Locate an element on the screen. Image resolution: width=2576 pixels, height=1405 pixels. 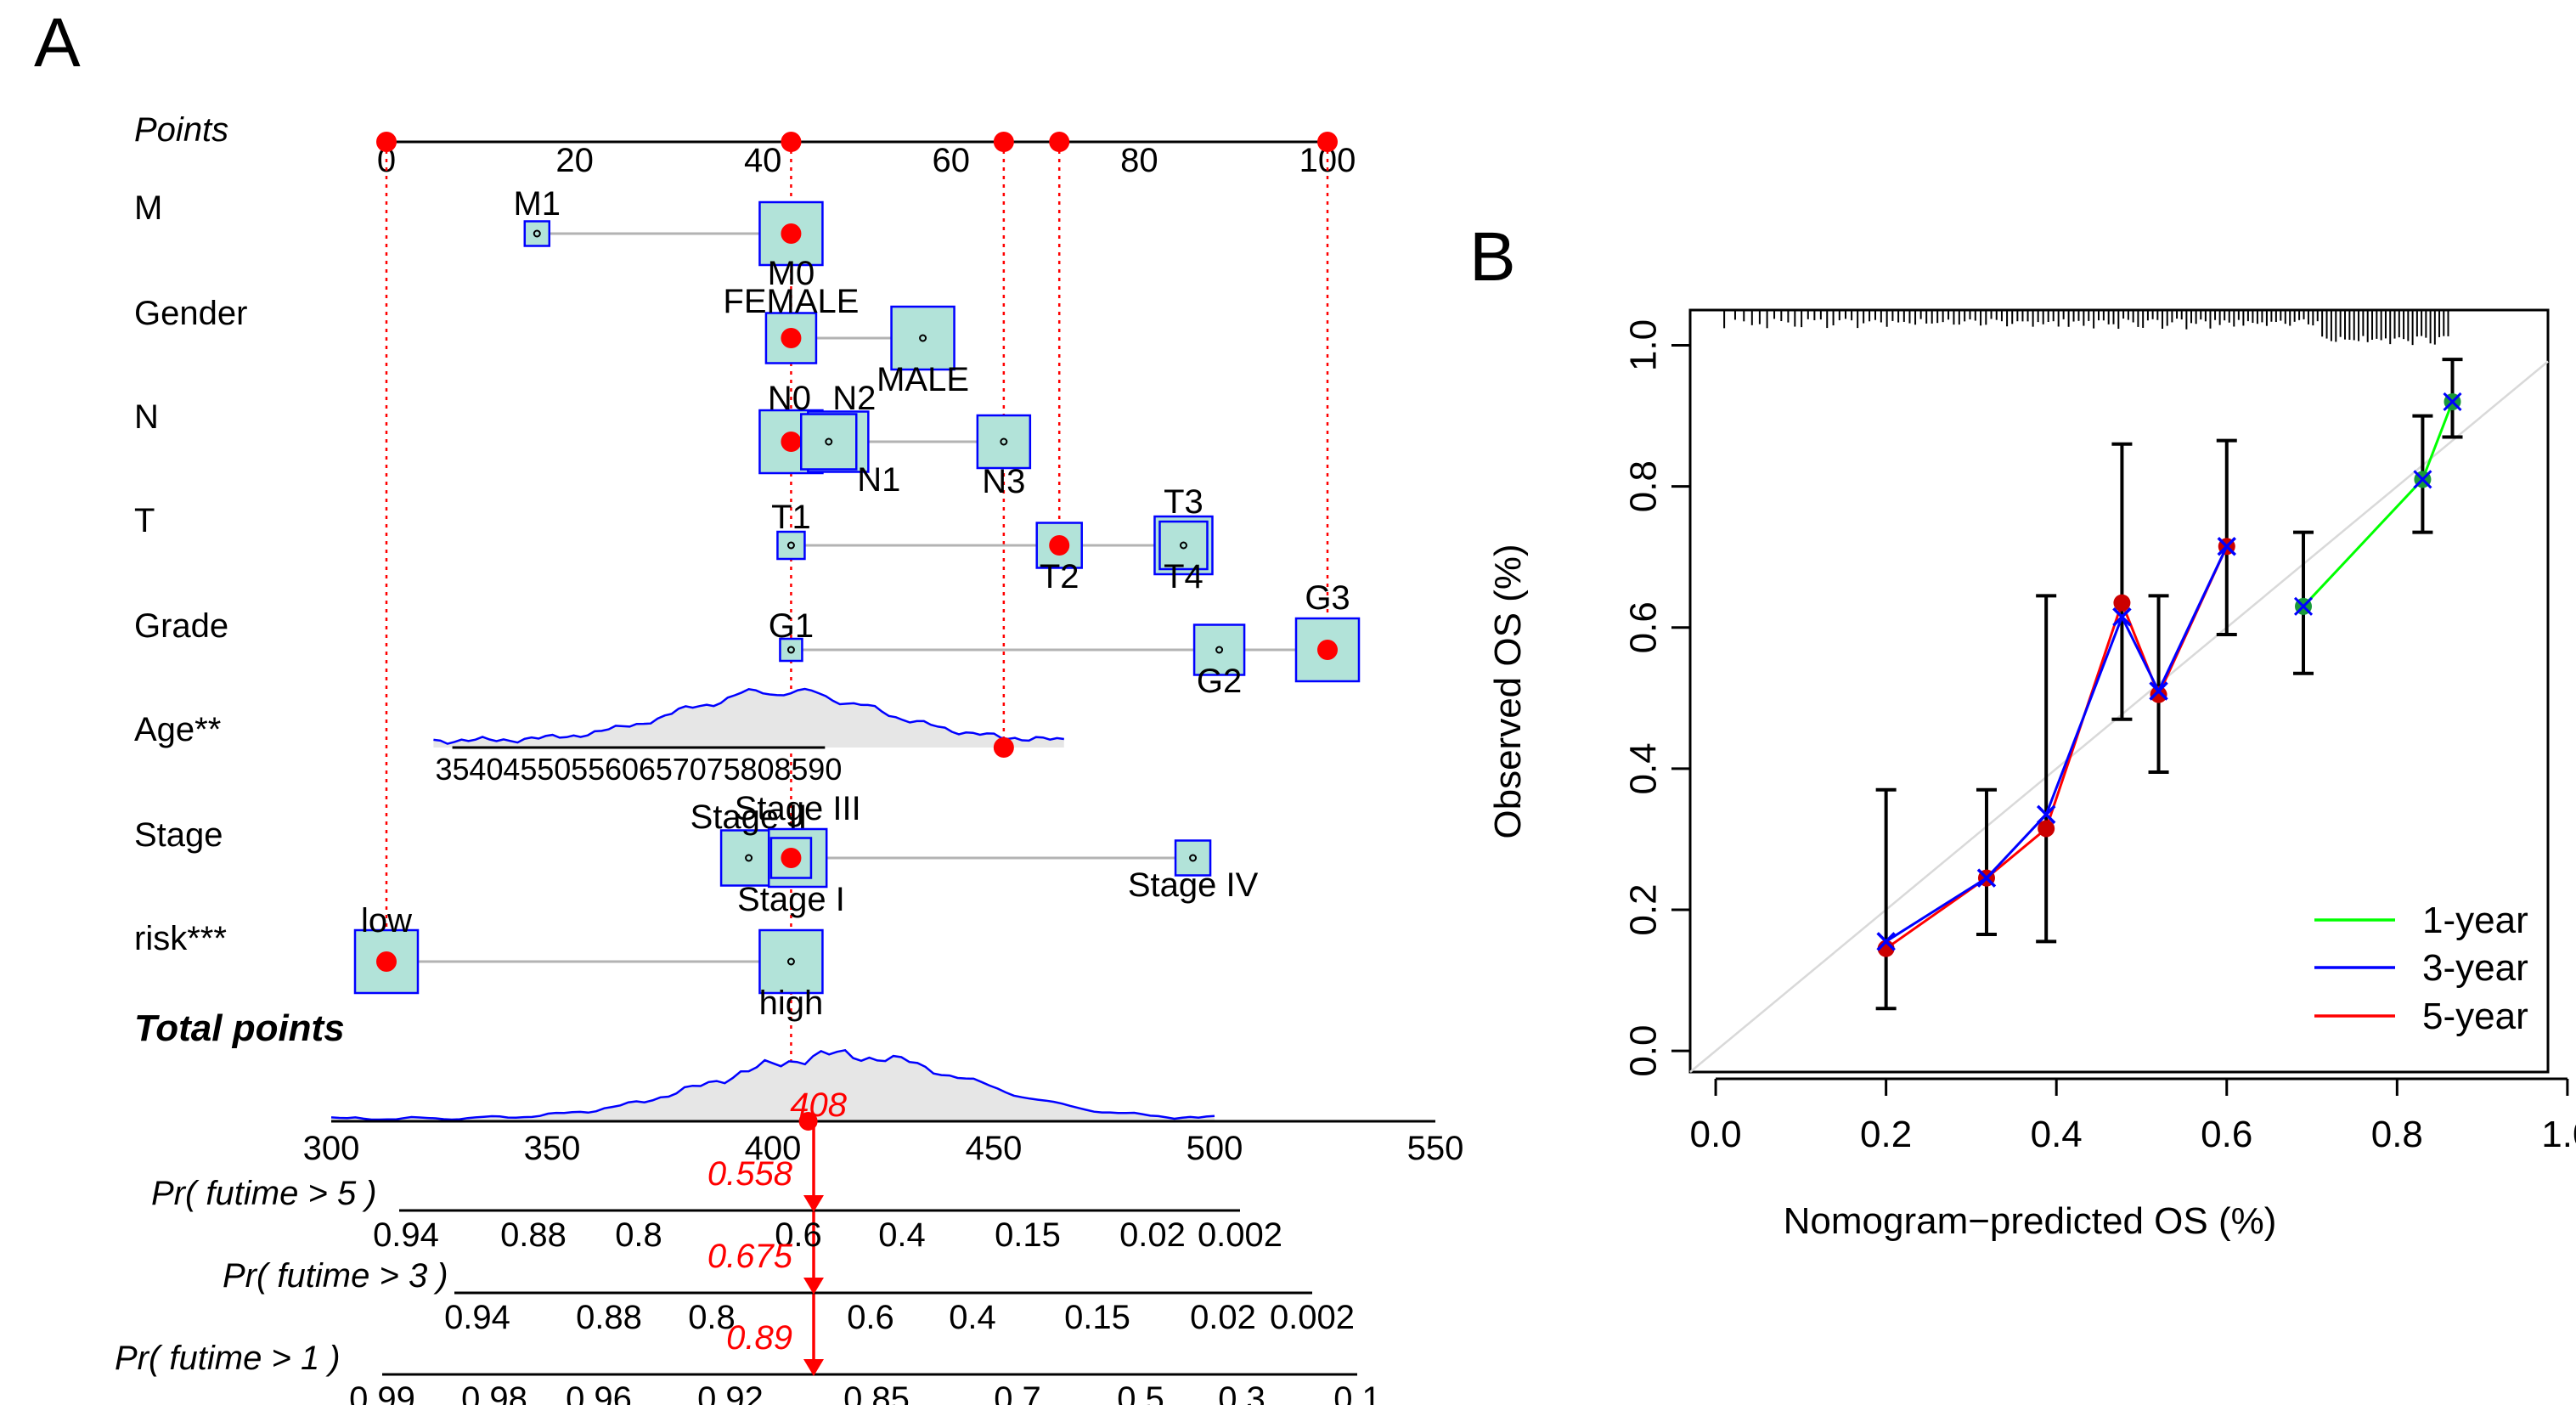
variable-label: M is located at coordinates (148, 208).